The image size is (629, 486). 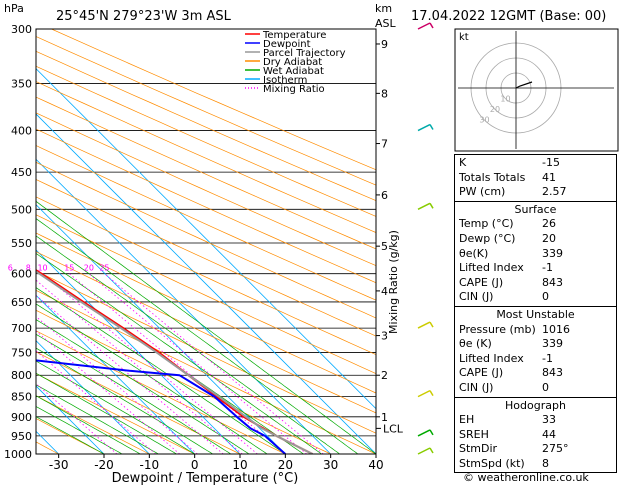 What do you see at coordinates (384, 336) in the screenshot?
I see `km-tick-label: 3` at bounding box center [384, 336].